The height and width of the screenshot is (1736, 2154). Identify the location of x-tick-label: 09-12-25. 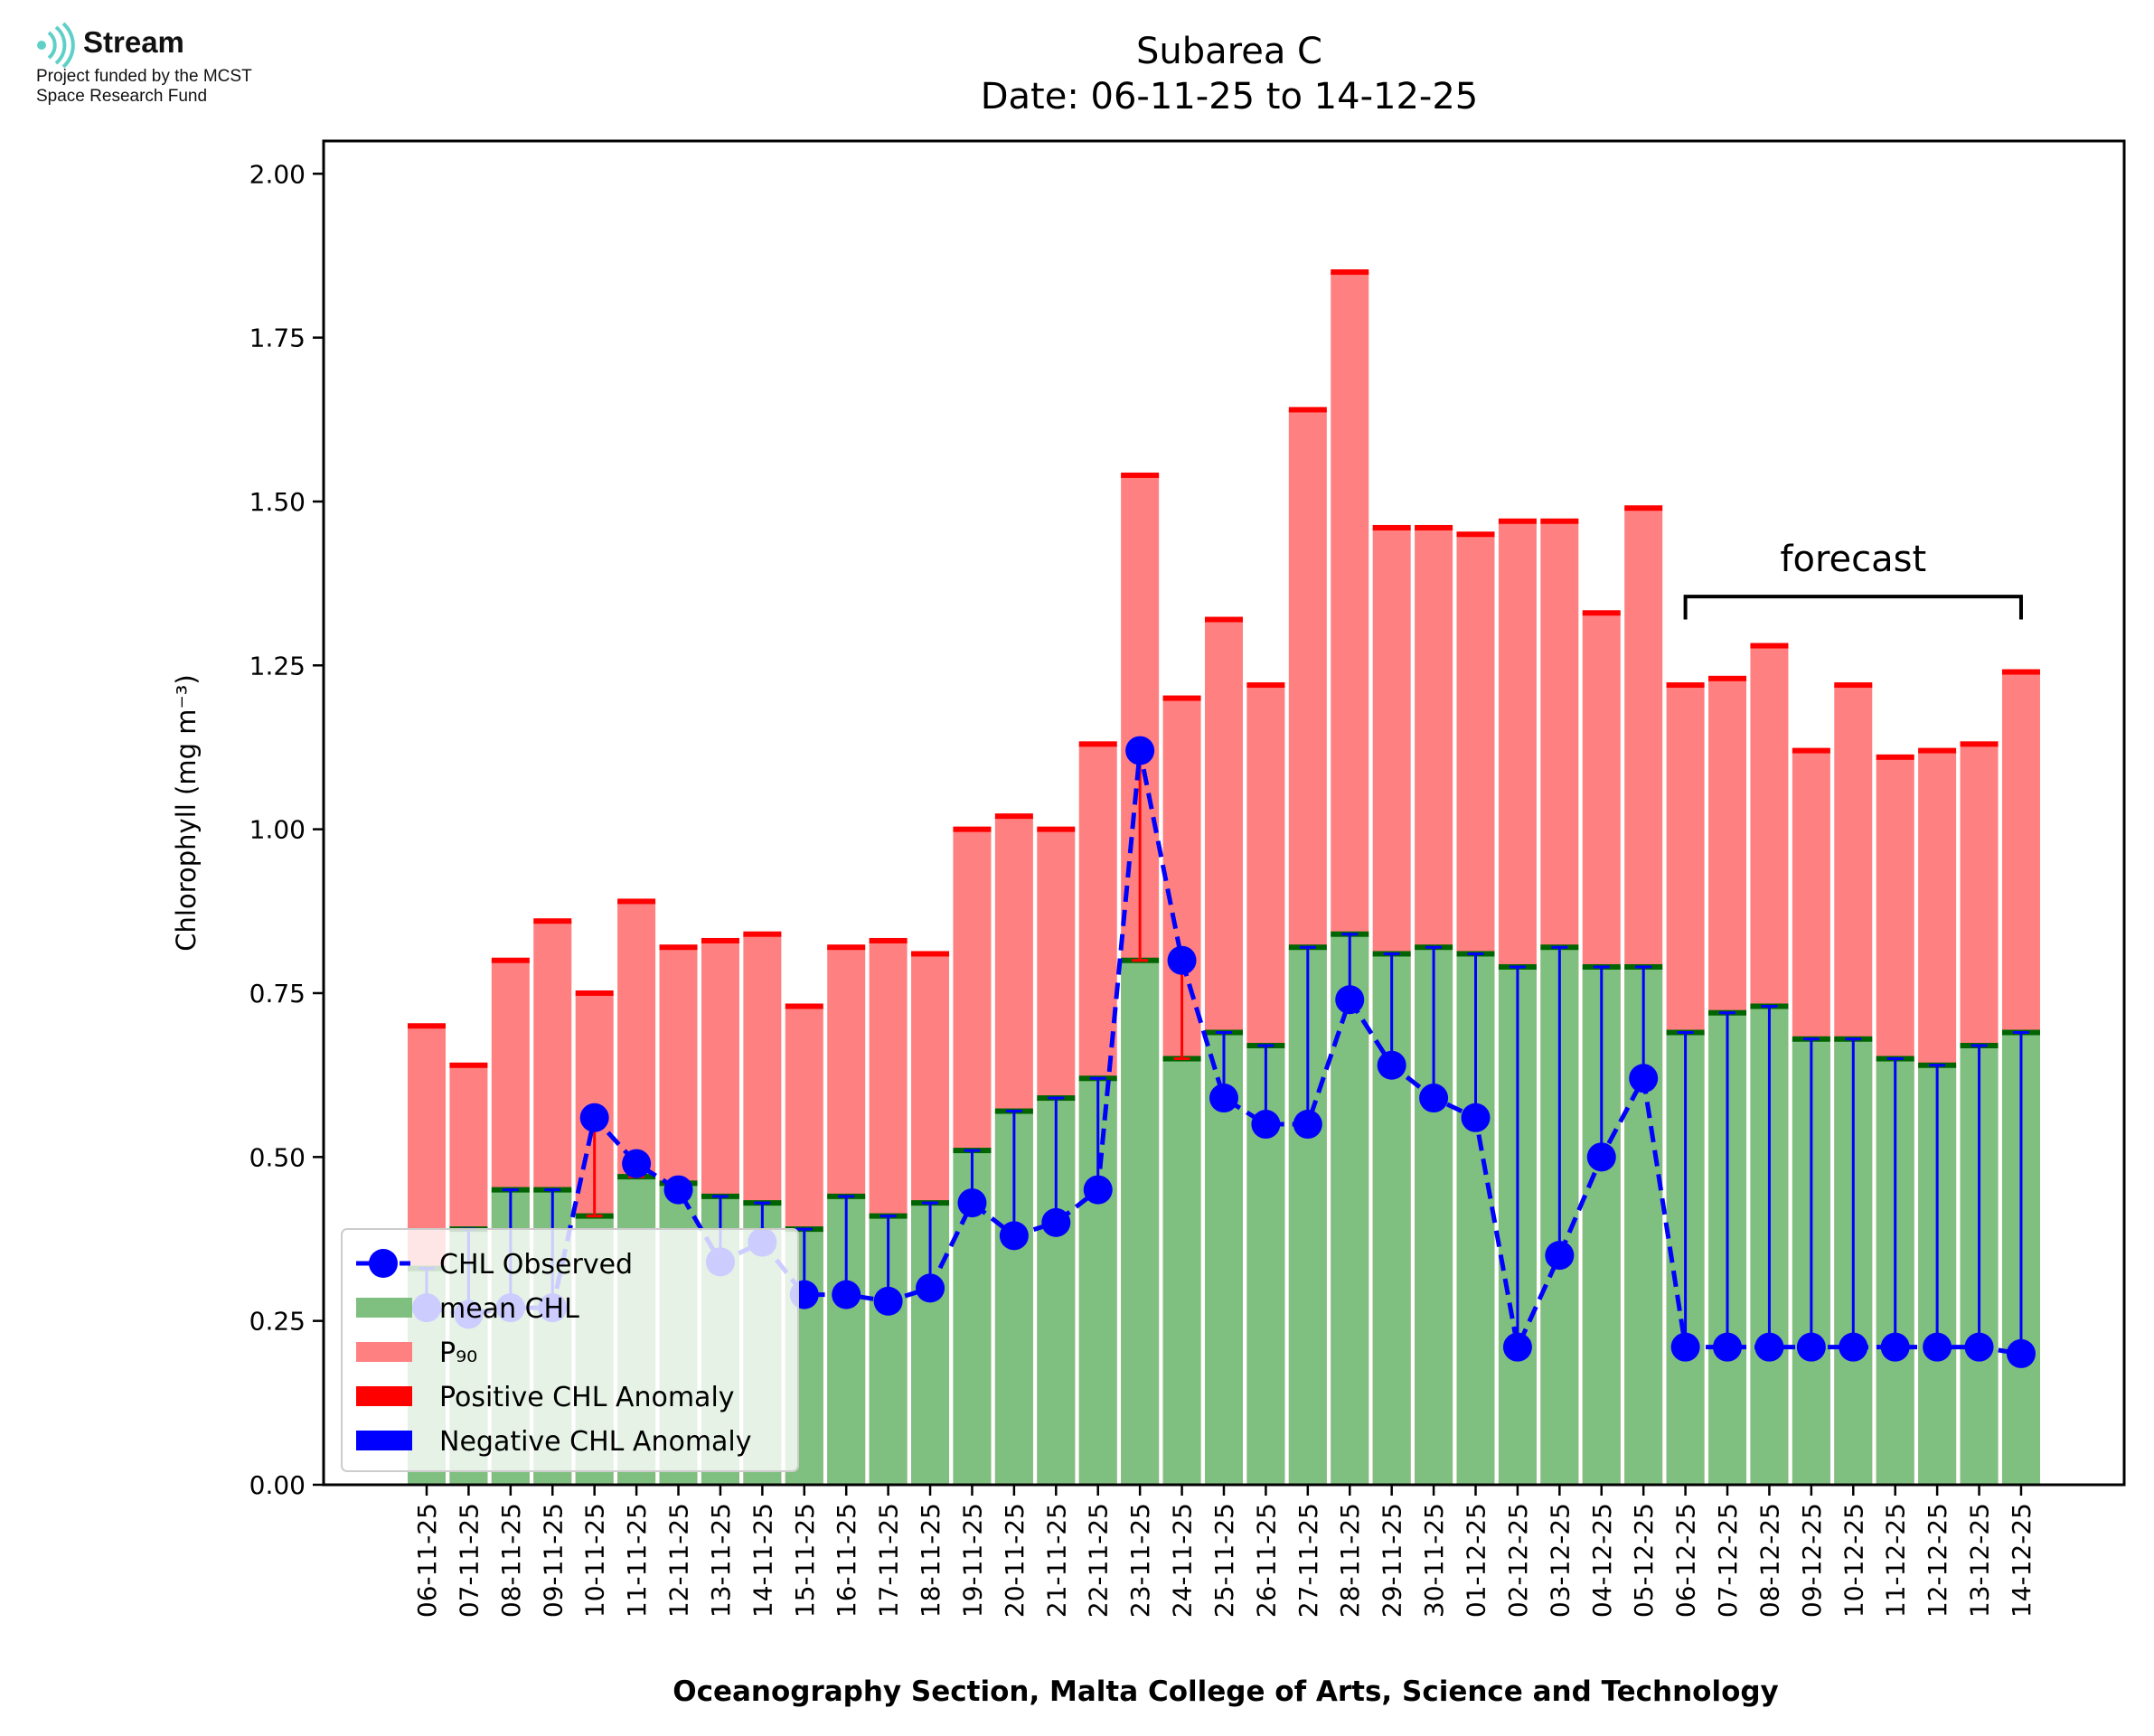
(1812, 1560).